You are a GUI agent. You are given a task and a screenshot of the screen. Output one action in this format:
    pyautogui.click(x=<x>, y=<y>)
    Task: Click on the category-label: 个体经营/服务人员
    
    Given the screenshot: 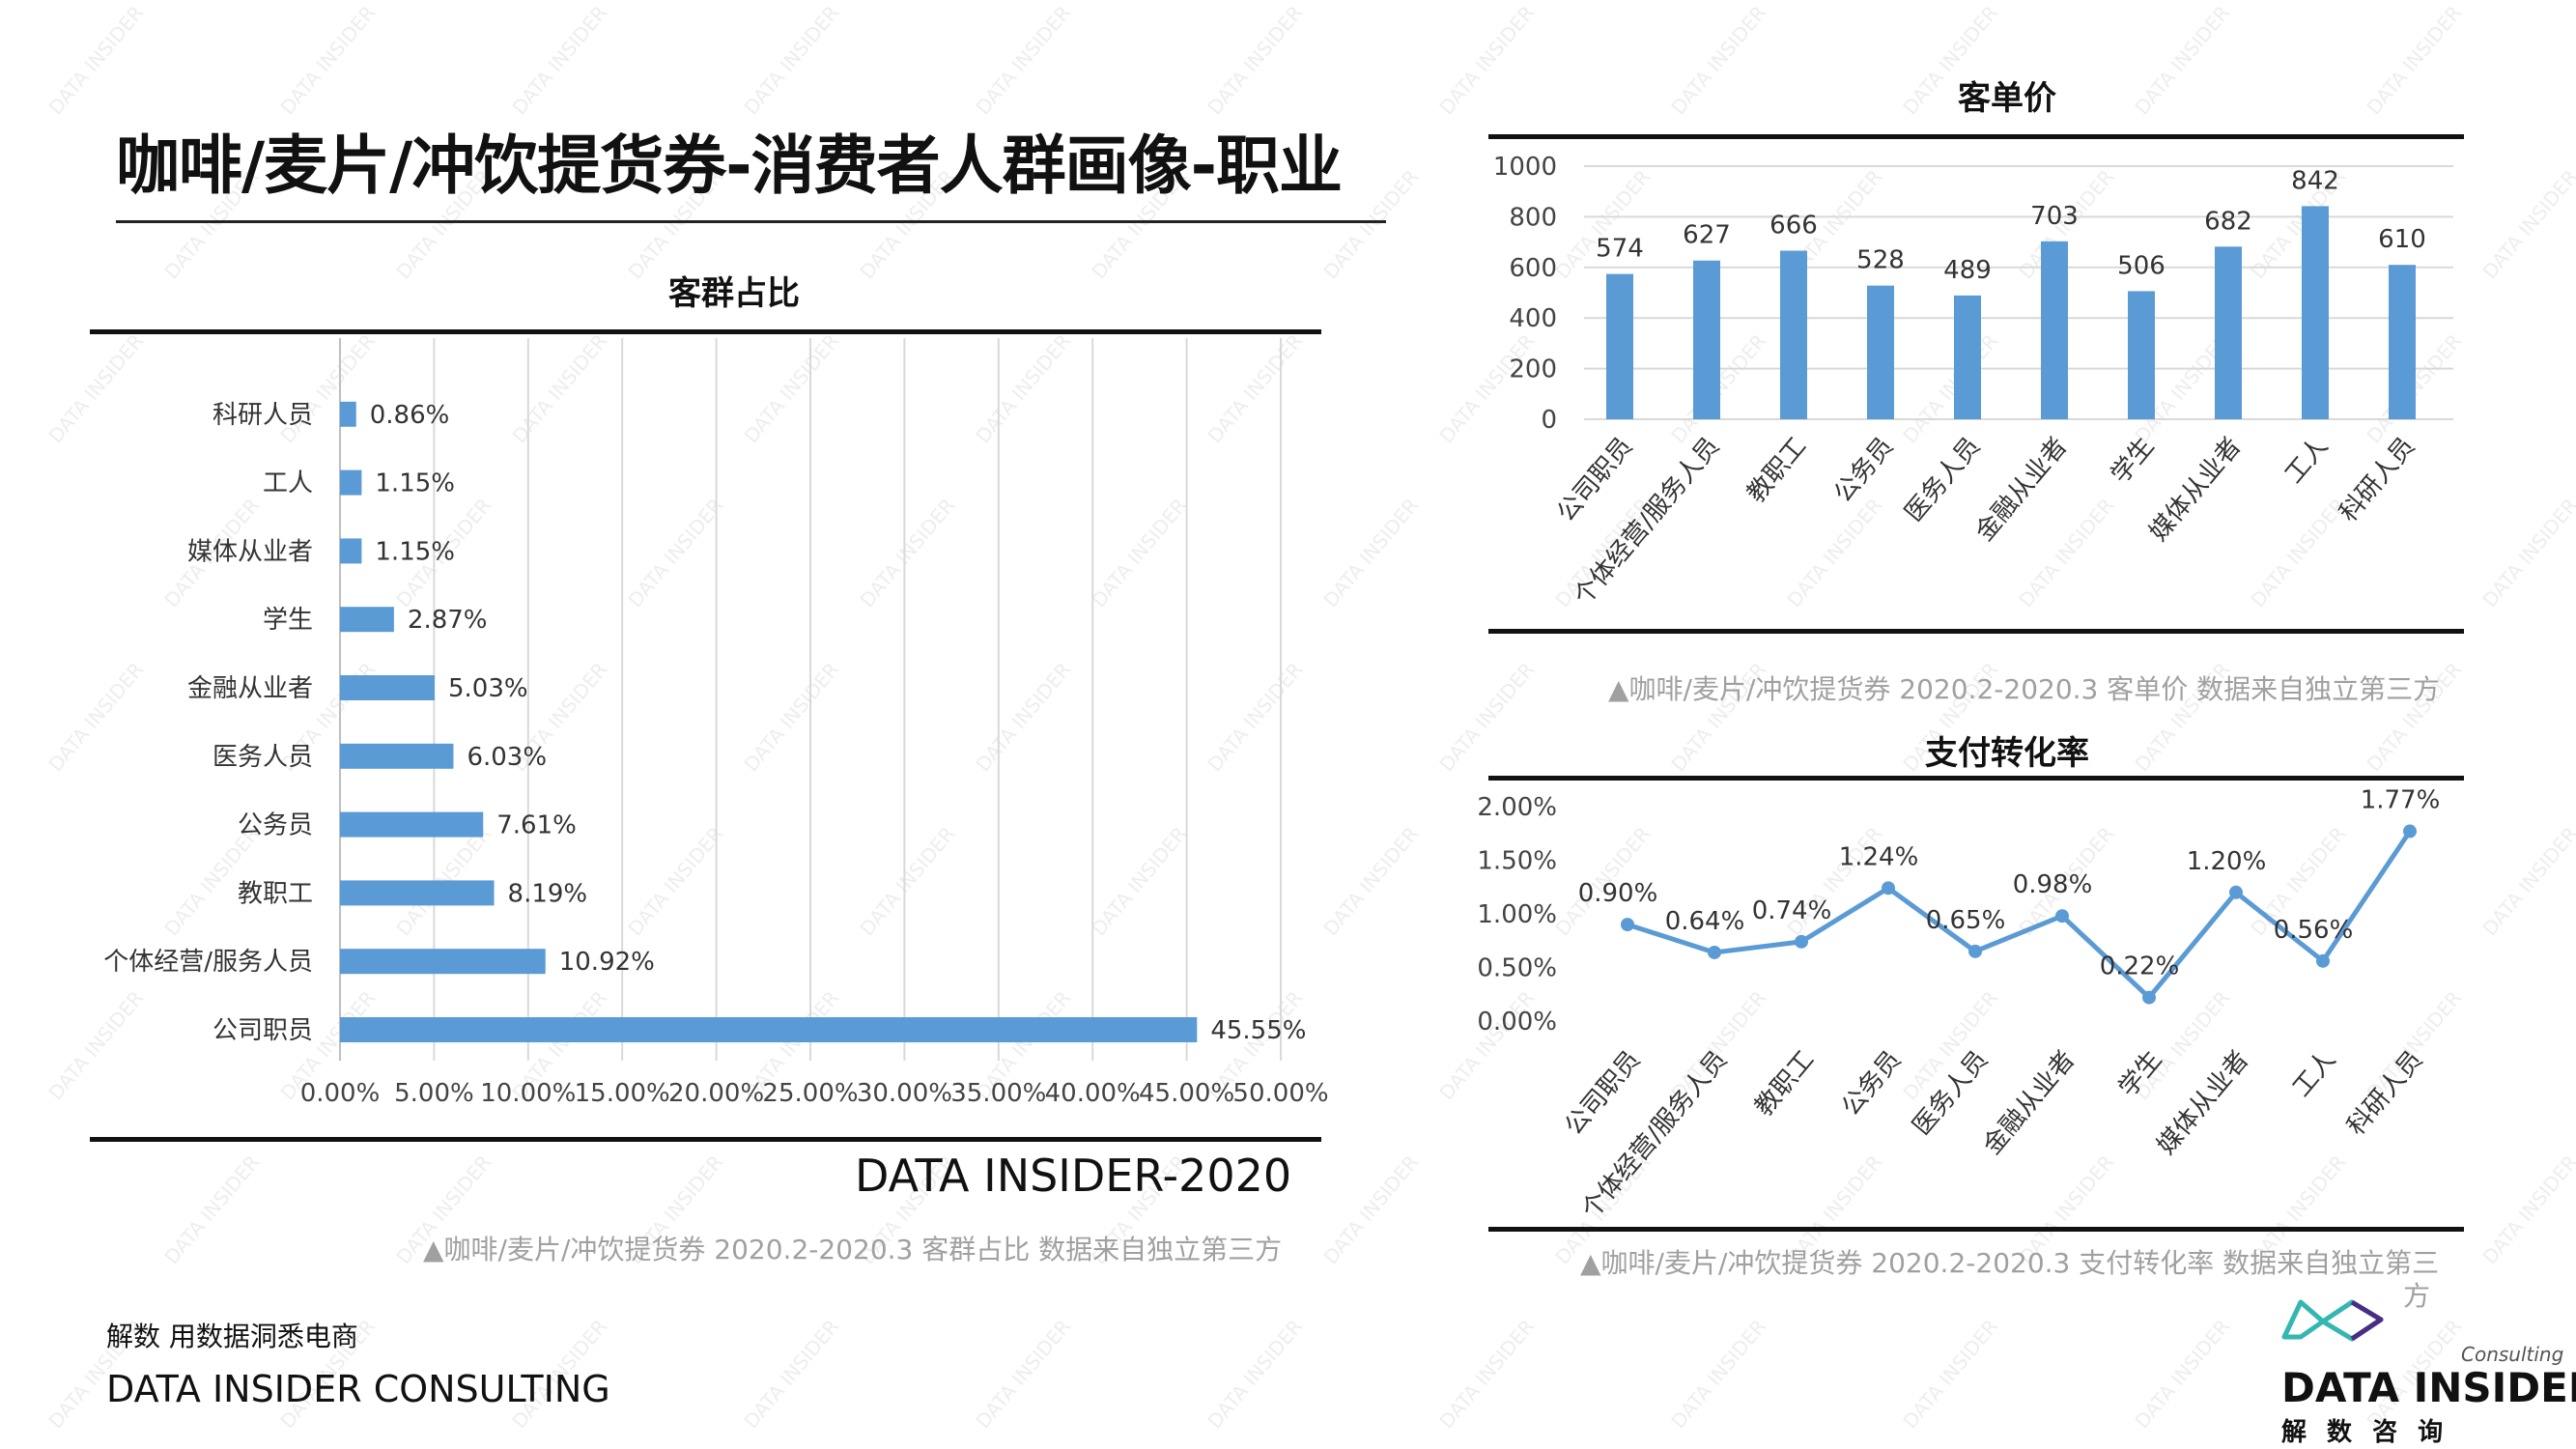 What is the action you would take?
    pyautogui.click(x=1654, y=1134)
    